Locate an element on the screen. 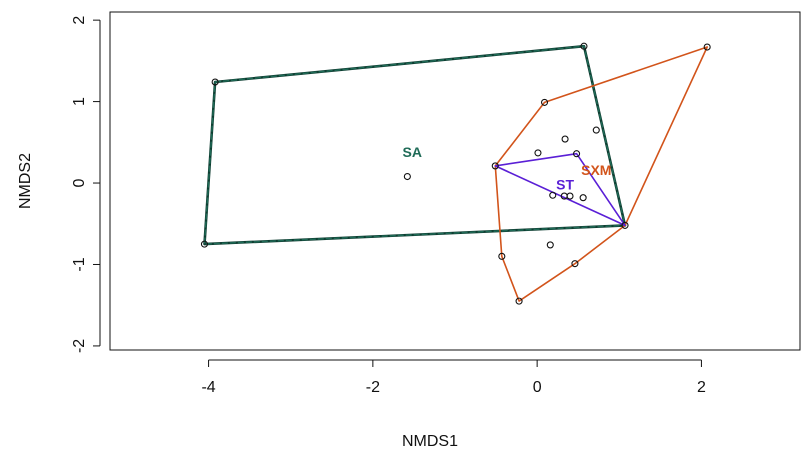 The image size is (802, 457). hull-st is located at coordinates (560, 189).